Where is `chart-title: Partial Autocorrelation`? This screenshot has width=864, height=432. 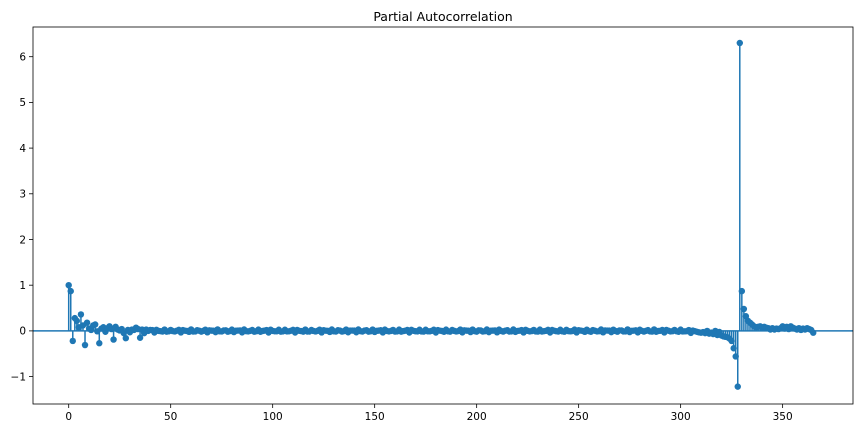
chart-title: Partial Autocorrelation is located at coordinates (442, 16).